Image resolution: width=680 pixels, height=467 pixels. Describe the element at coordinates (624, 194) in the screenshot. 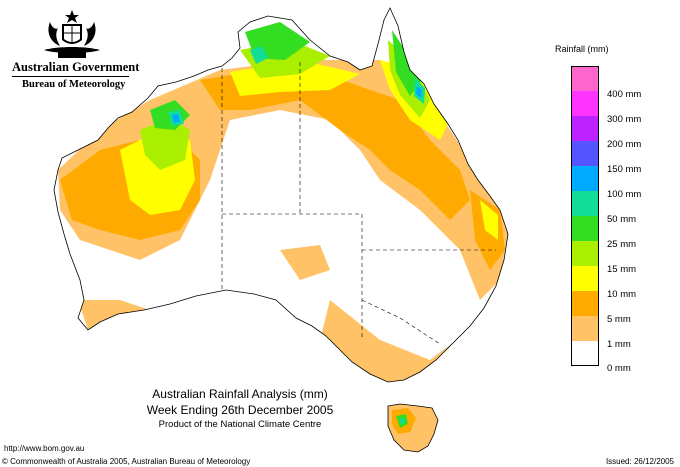

I see `legend-label: 100 mm` at that location.